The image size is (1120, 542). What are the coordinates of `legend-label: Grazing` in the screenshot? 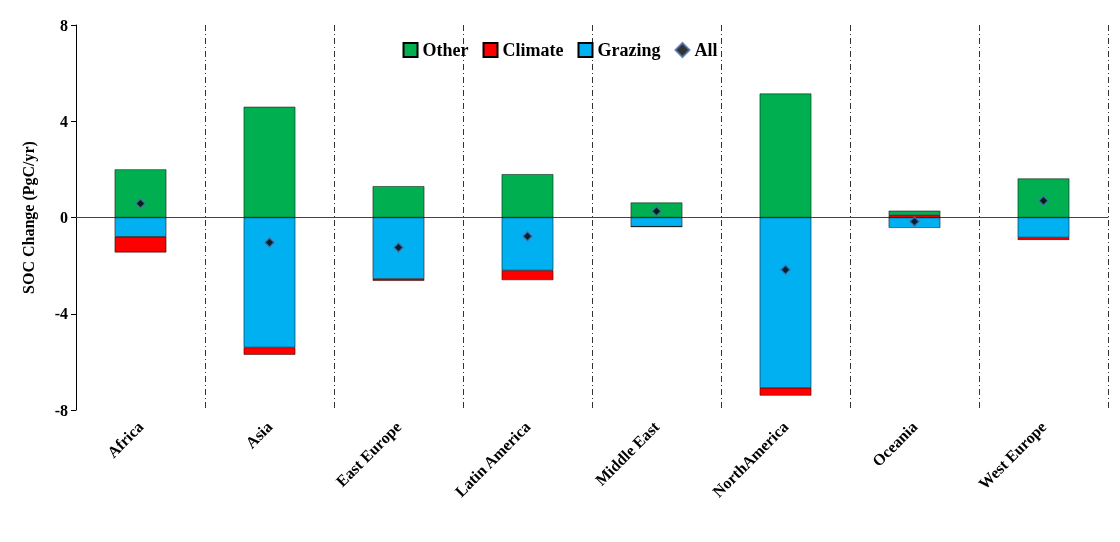 It's located at (629, 50).